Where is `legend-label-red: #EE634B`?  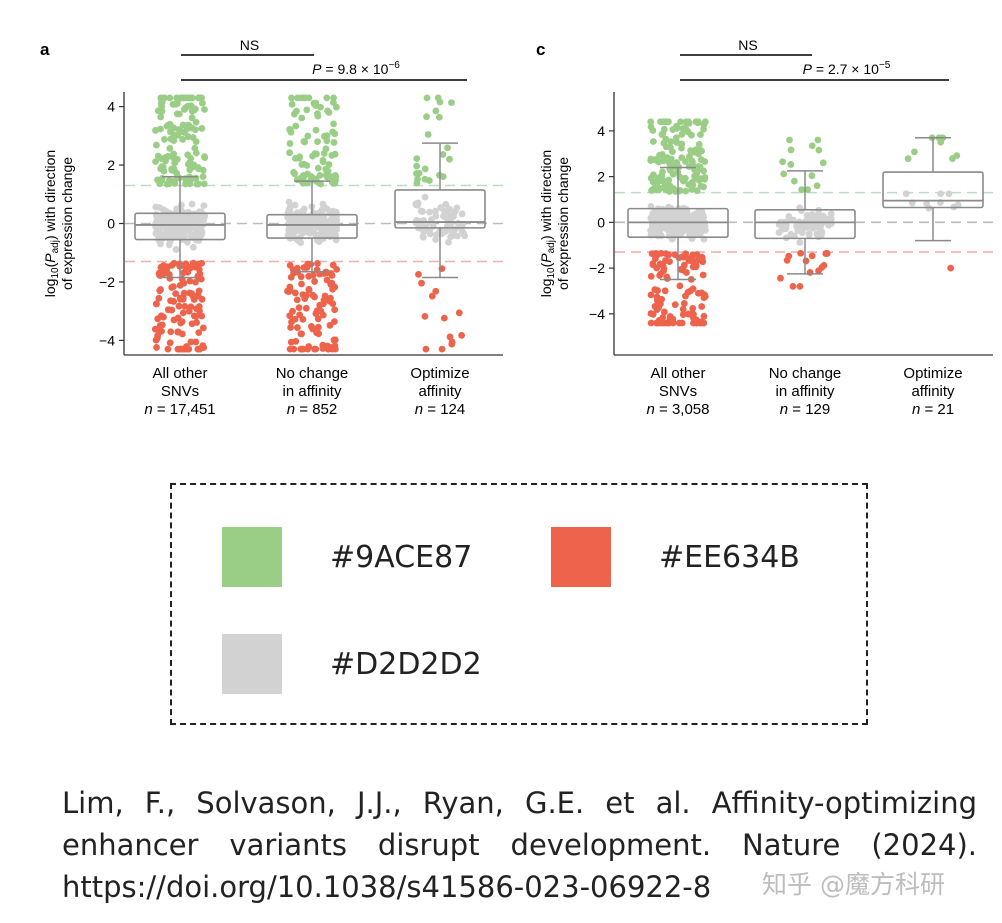 legend-label-red: #EE634B is located at coordinates (729, 557).